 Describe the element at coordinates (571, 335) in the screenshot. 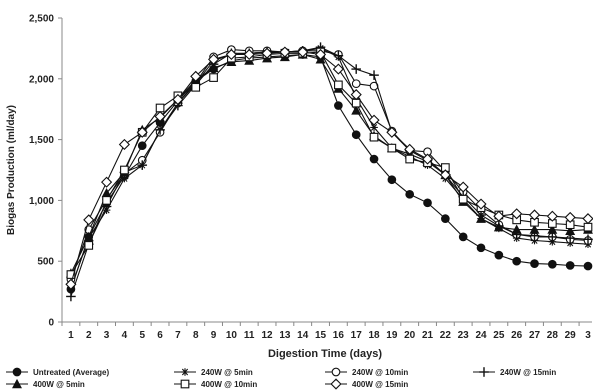

I see `x-tick-label: 29` at that location.